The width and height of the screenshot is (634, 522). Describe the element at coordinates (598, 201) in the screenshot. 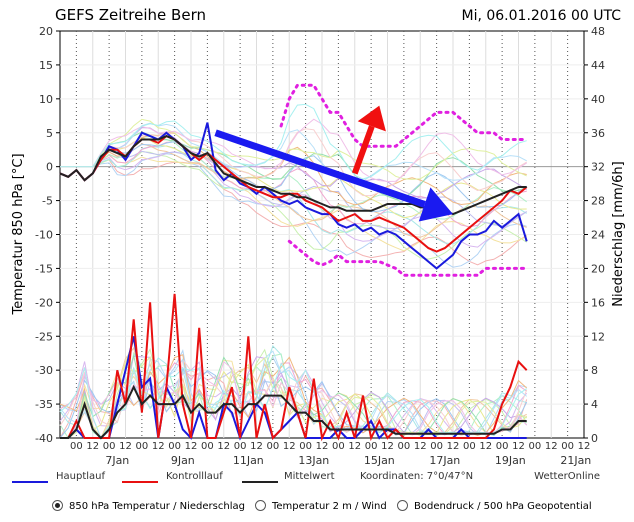

I see `y-tick-right-label: 28` at that location.